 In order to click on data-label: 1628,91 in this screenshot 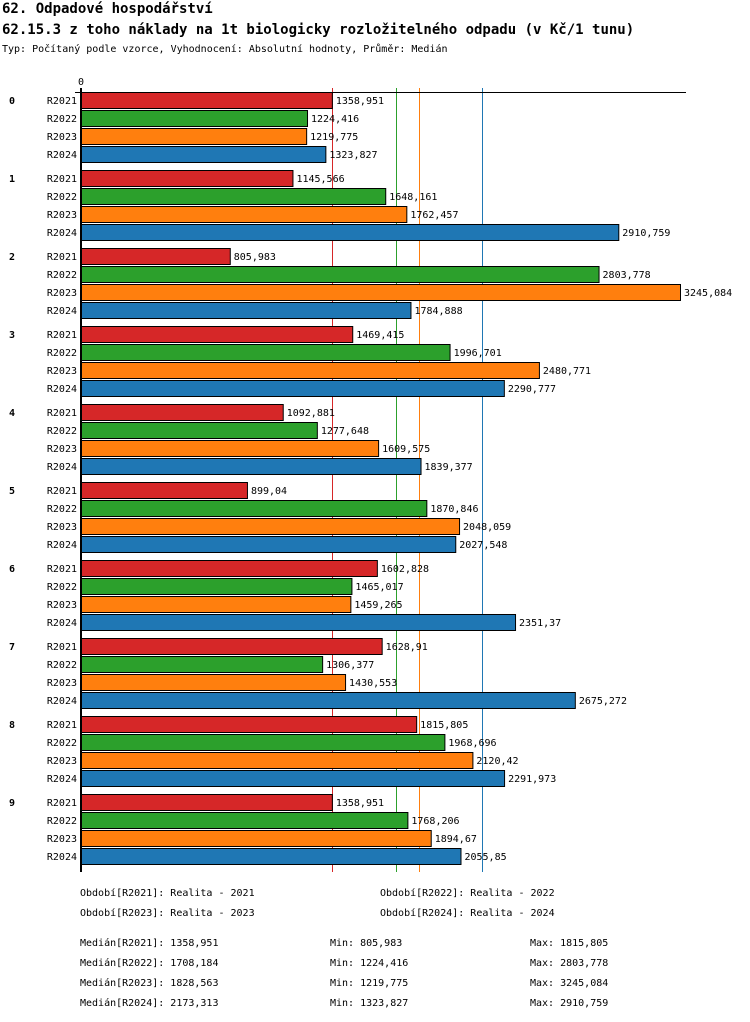, I will do `click(407, 647)`.